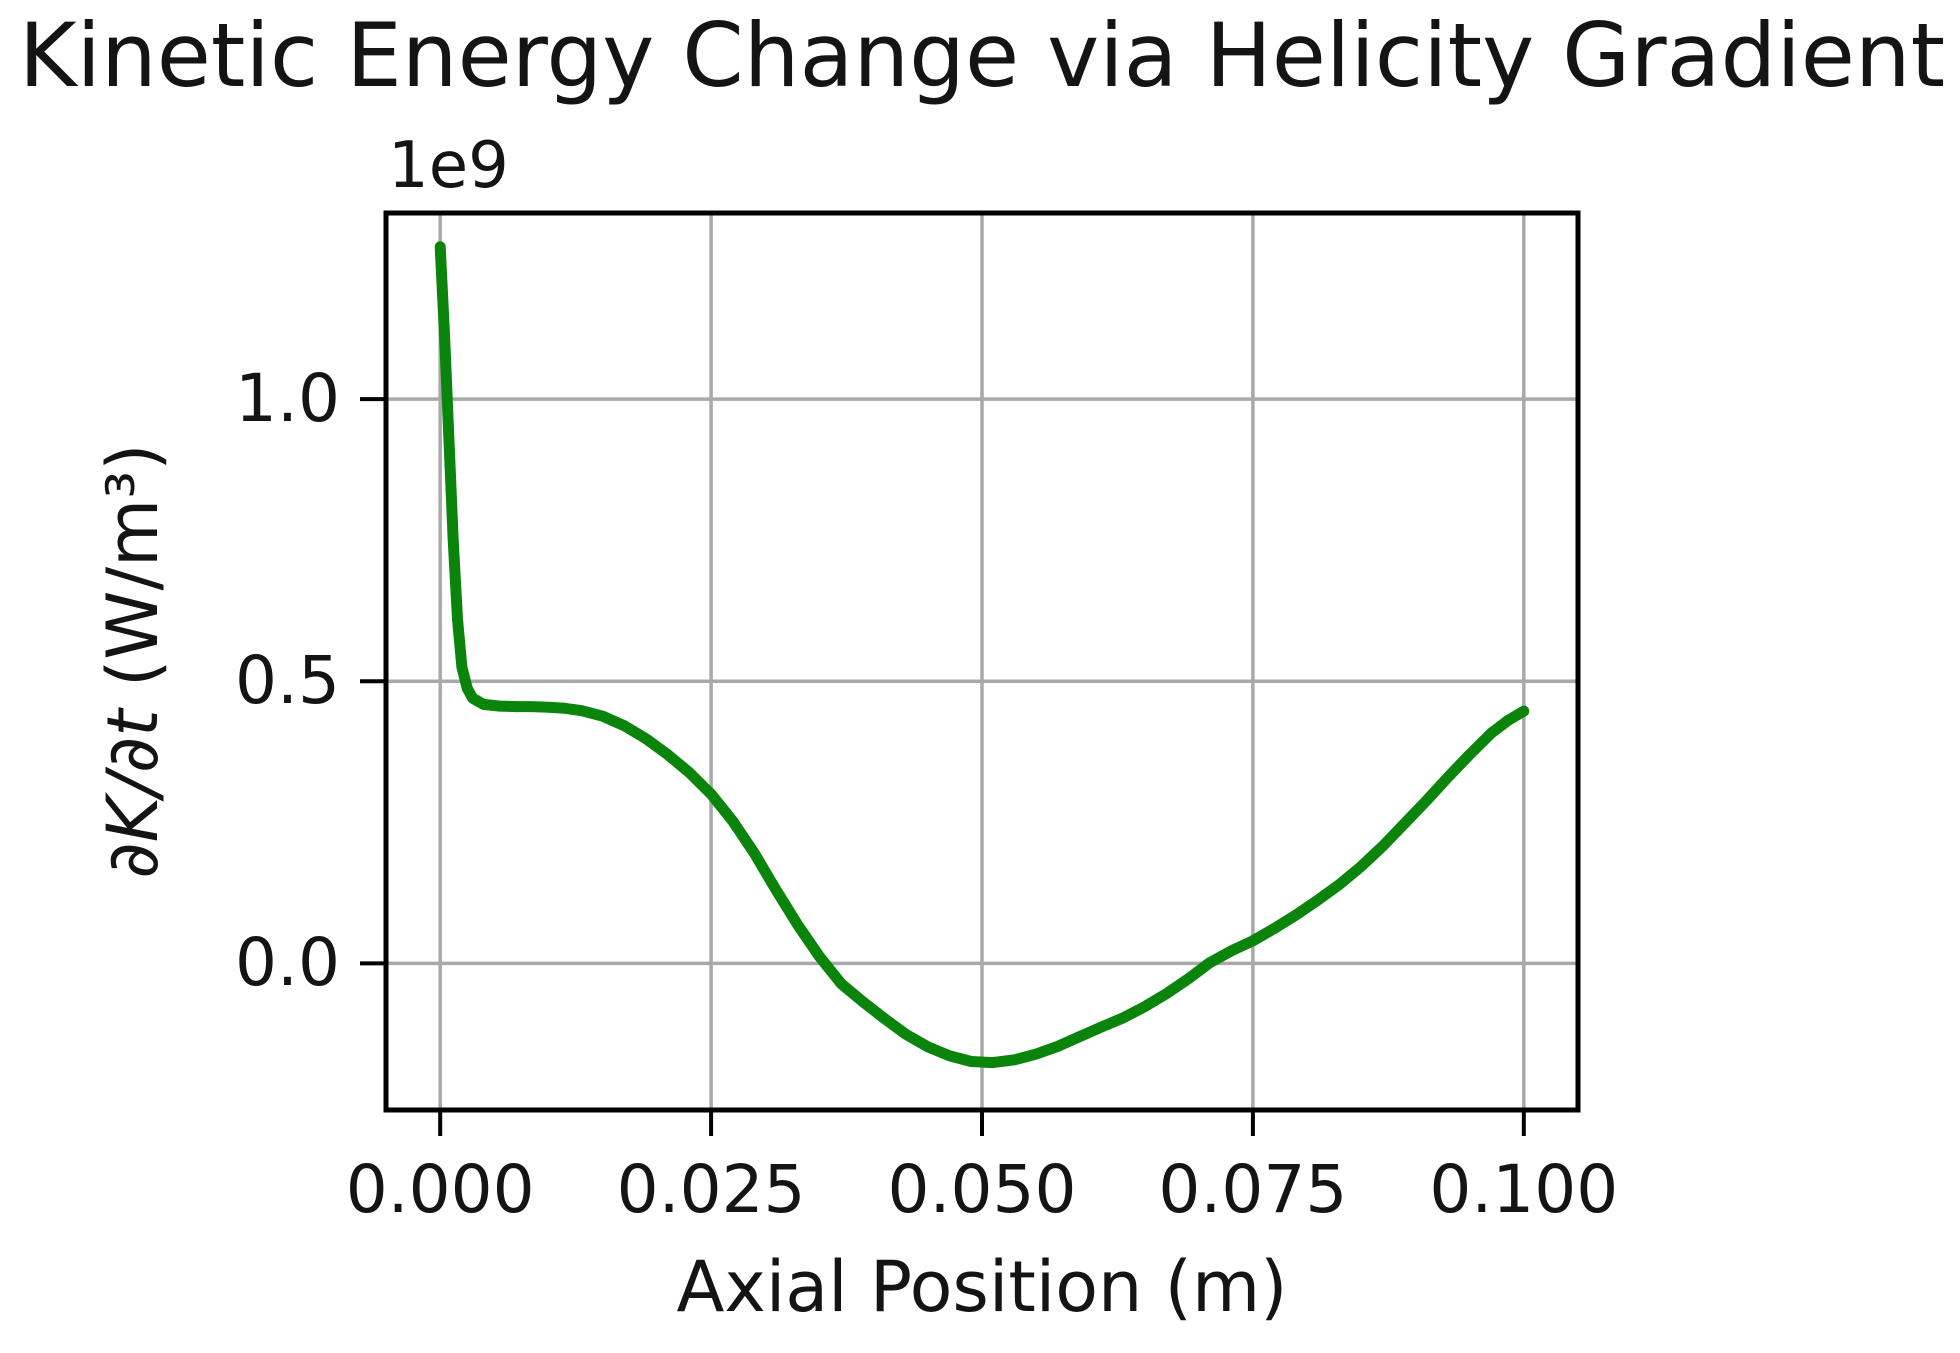 The image size is (1960, 1353). I want to click on y-axis-label: ∂K/∂t (W/m³), so click(133, 660).